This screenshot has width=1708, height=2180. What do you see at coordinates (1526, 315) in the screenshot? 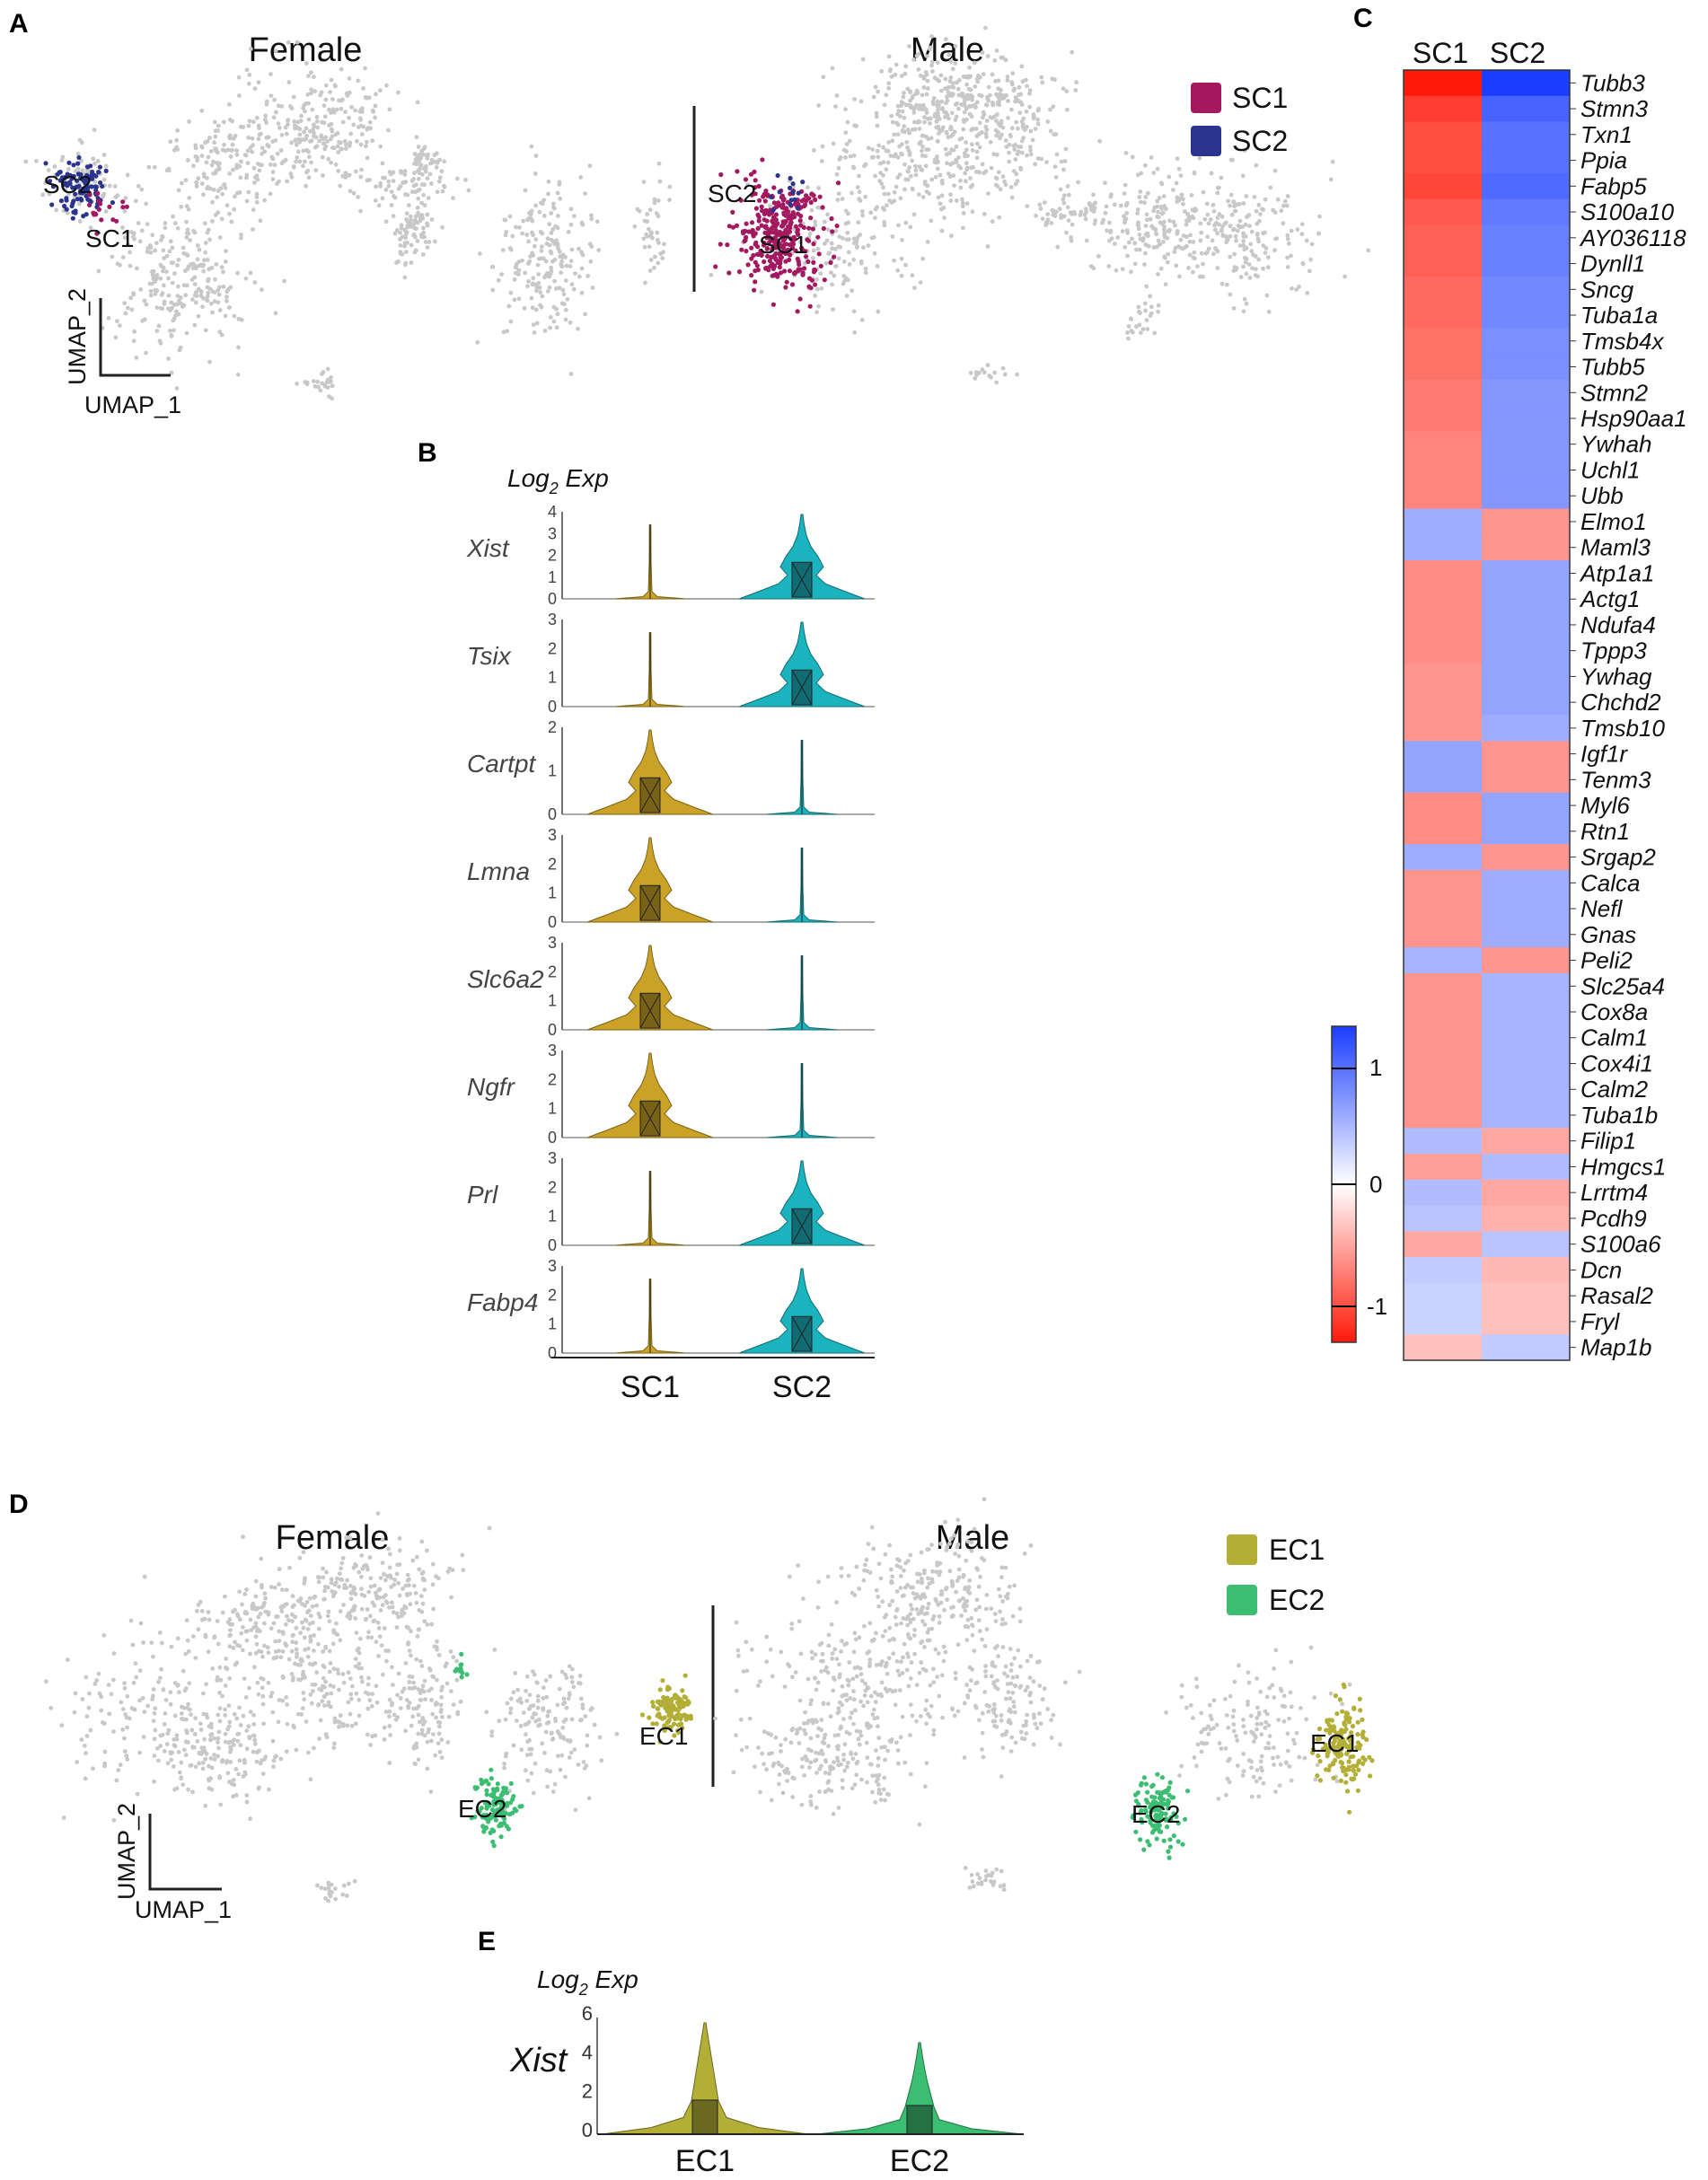
I see `heatmap-cell-tuba1a-sc2` at bounding box center [1526, 315].